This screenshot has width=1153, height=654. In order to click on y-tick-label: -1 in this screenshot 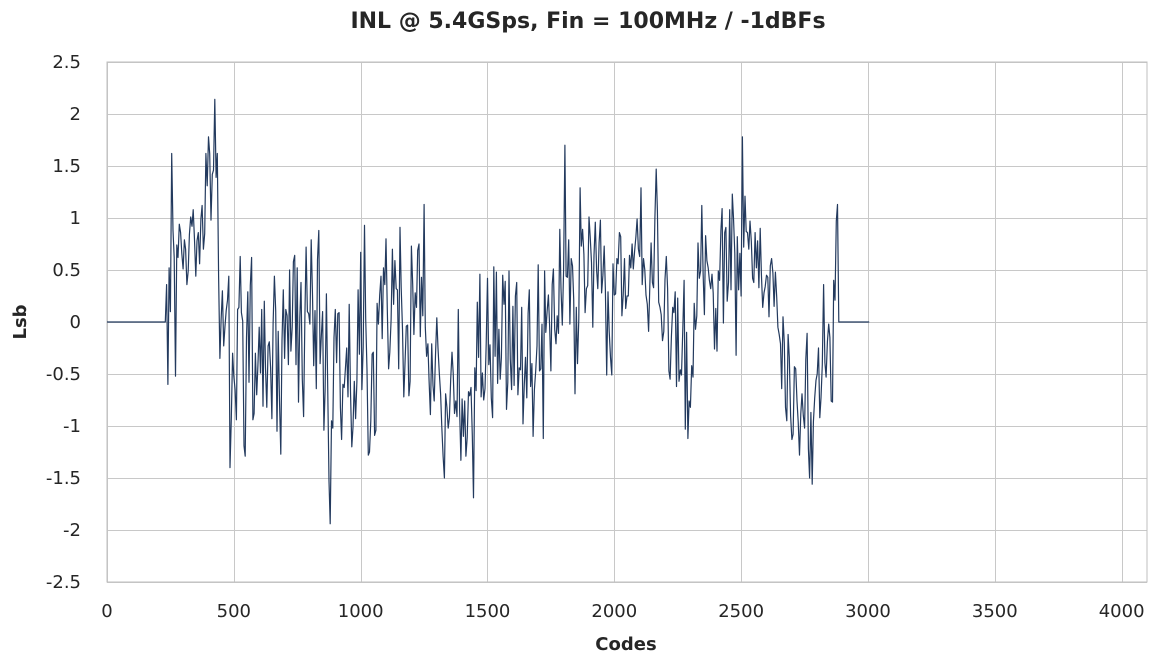, I will do `click(72, 426)`.